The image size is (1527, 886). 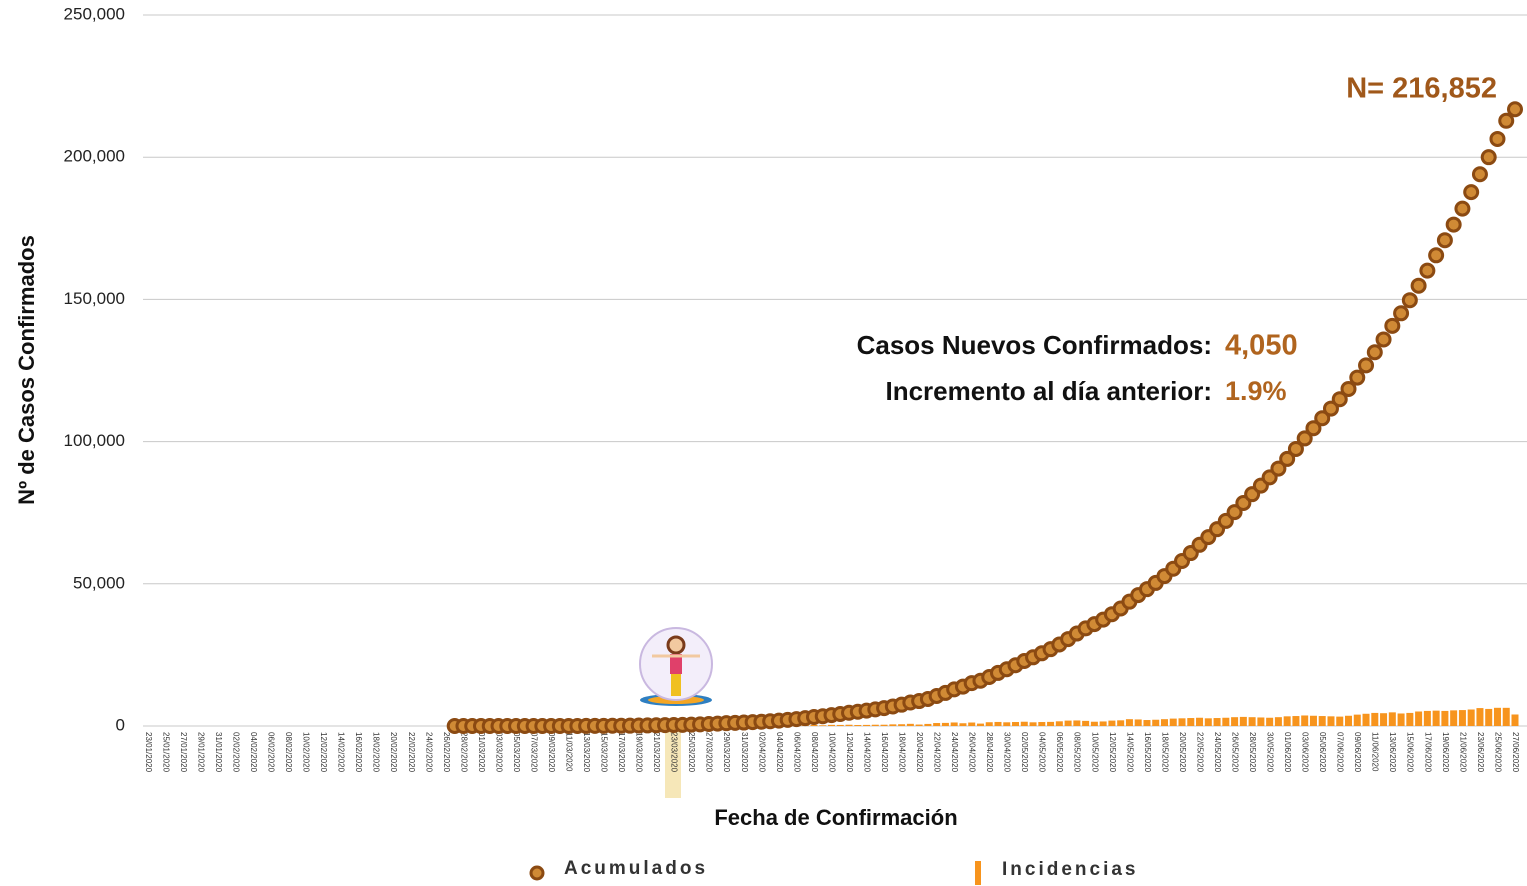 What do you see at coordinates (1007, 752) in the screenshot?
I see `x-tick-label: 30/04/2020` at bounding box center [1007, 752].